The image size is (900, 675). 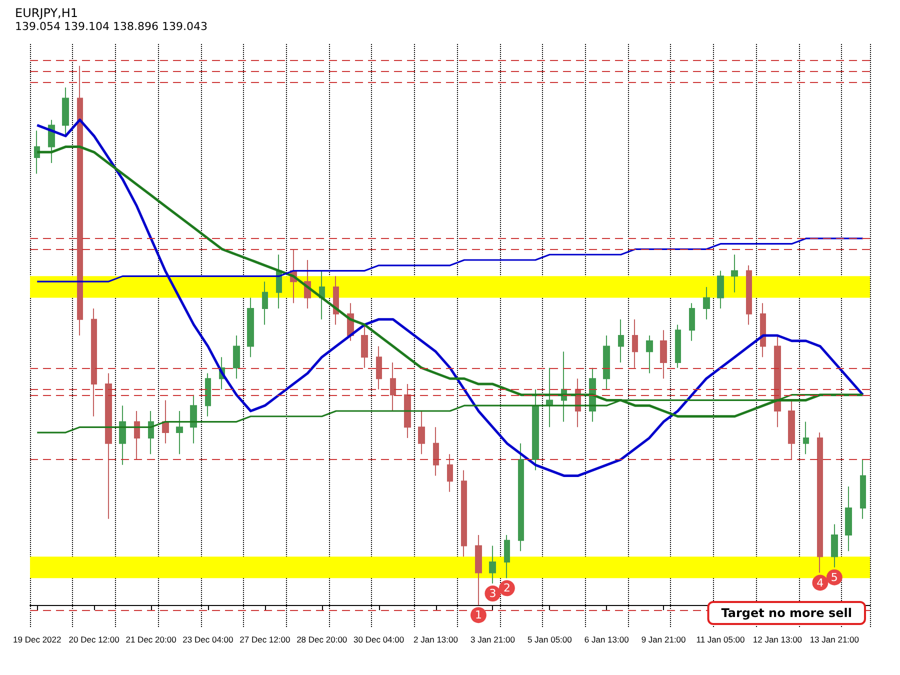 I want to click on x-tick-label: 6 Jan 13:00, so click(x=607, y=639).